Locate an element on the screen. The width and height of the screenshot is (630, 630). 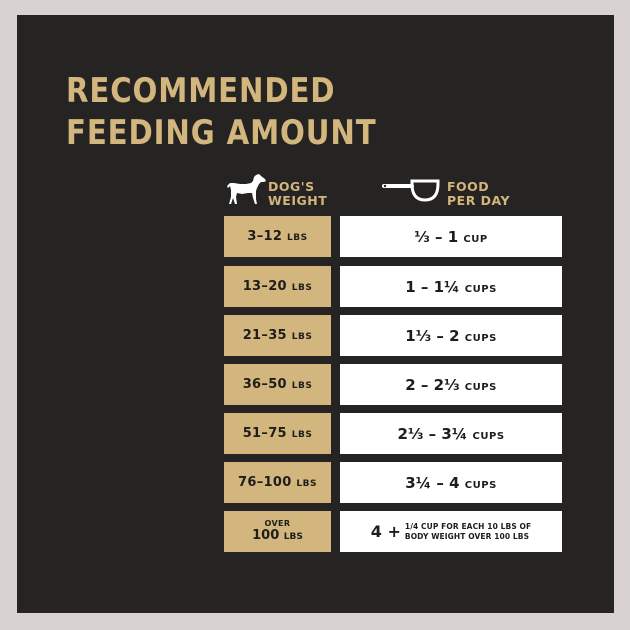
weight-value: 36–50 is located at coordinates (264, 384).